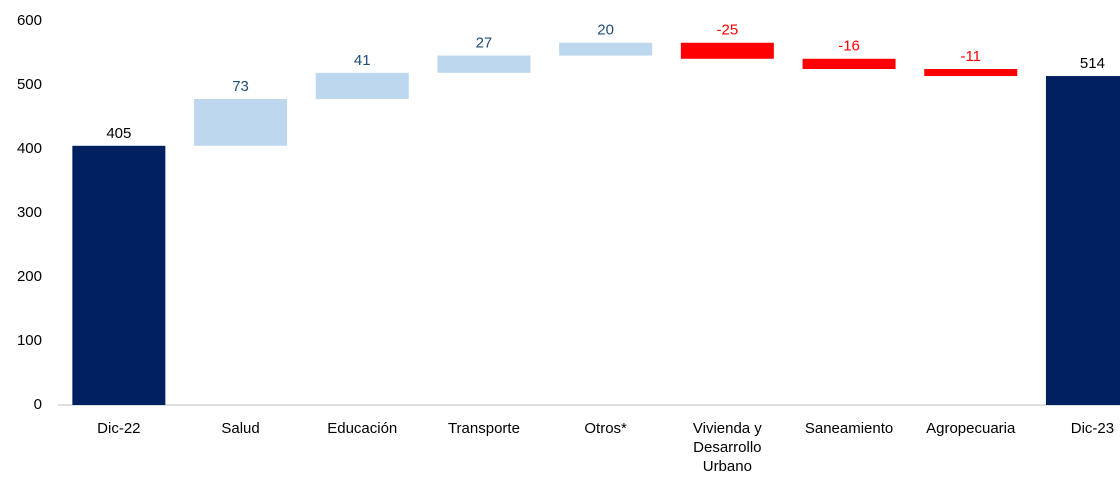 This screenshot has height=478, width=1120. Describe the element at coordinates (38, 404) in the screenshot. I see `y-tick-label: 0` at that location.